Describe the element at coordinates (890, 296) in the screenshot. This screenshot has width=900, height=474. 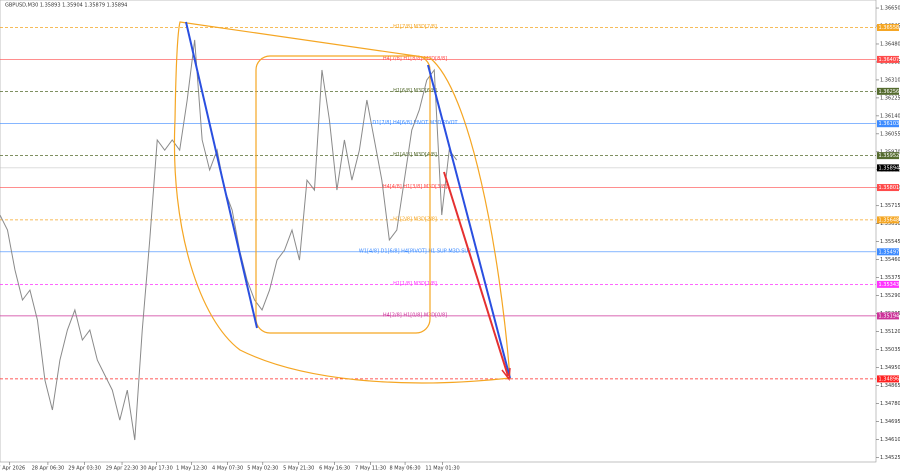
I see `y-tick-label: 1.35290` at that location.